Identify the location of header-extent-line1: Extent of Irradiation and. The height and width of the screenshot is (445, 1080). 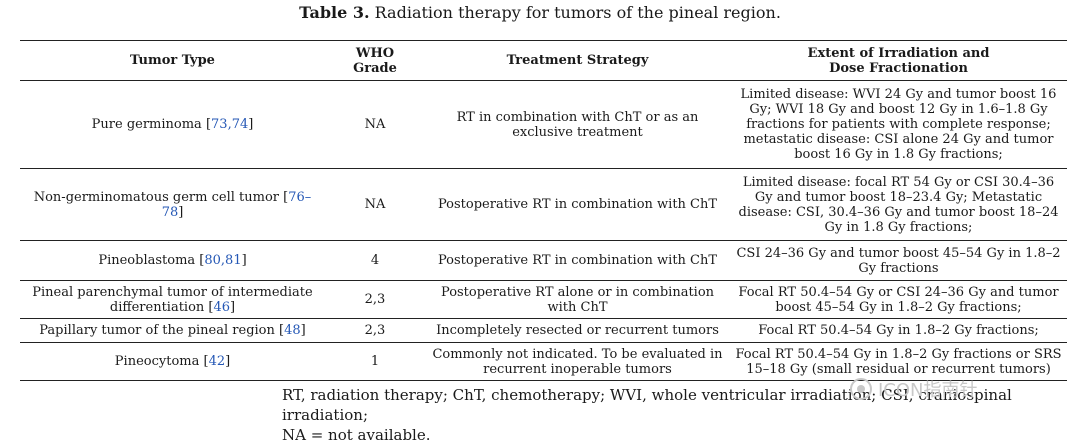
(898, 53).